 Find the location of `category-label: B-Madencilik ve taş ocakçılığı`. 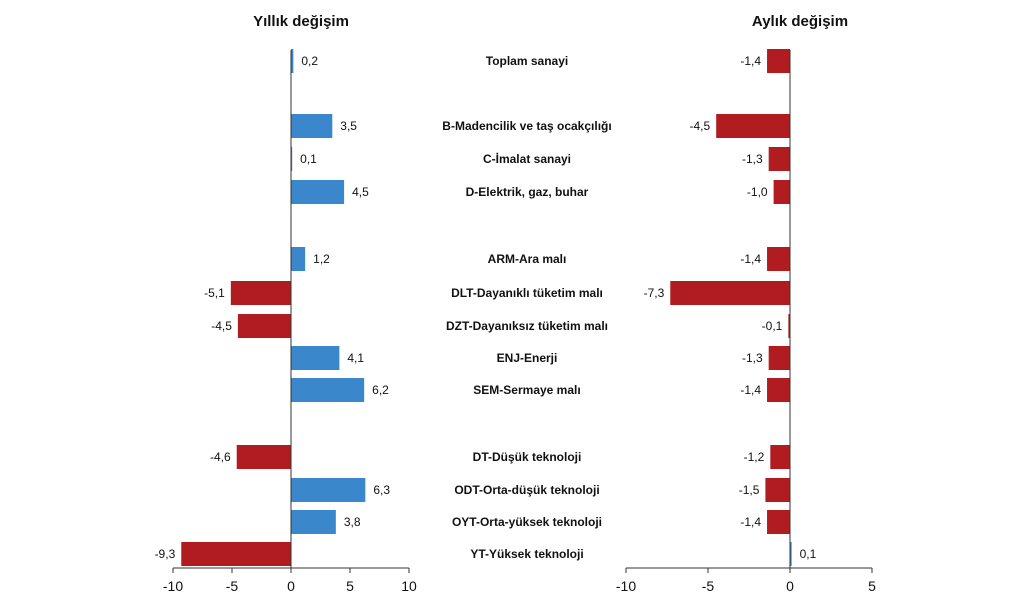

category-label: B-Madencilik ve taş ocakçılığı is located at coordinates (526, 126).